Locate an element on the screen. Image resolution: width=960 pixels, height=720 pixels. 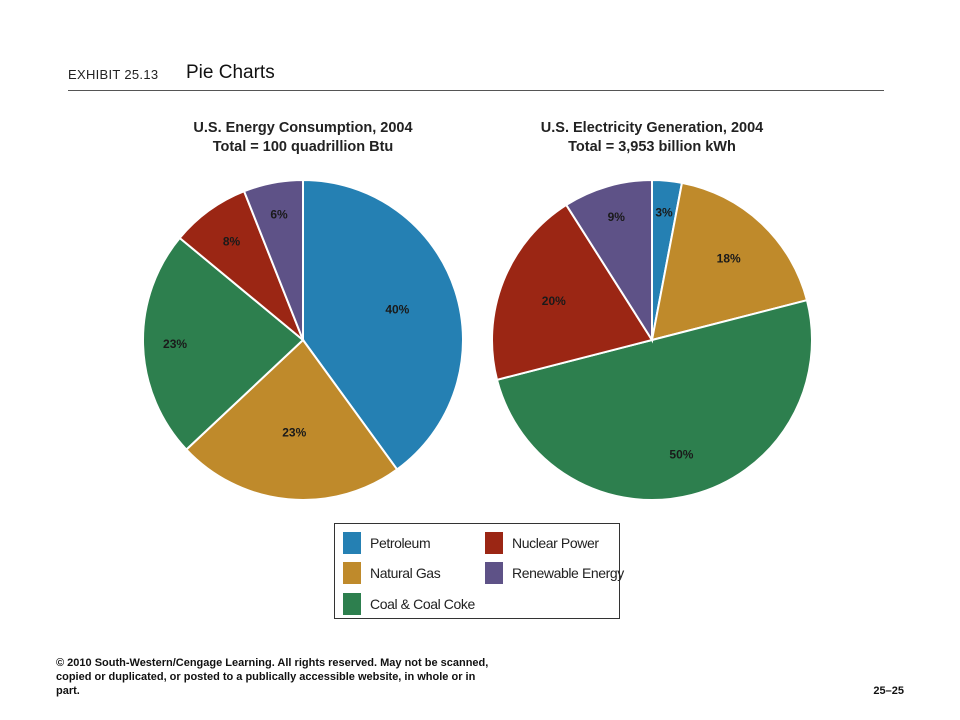
slice-label-nuclear-power: 20% is located at coordinates (554, 301).